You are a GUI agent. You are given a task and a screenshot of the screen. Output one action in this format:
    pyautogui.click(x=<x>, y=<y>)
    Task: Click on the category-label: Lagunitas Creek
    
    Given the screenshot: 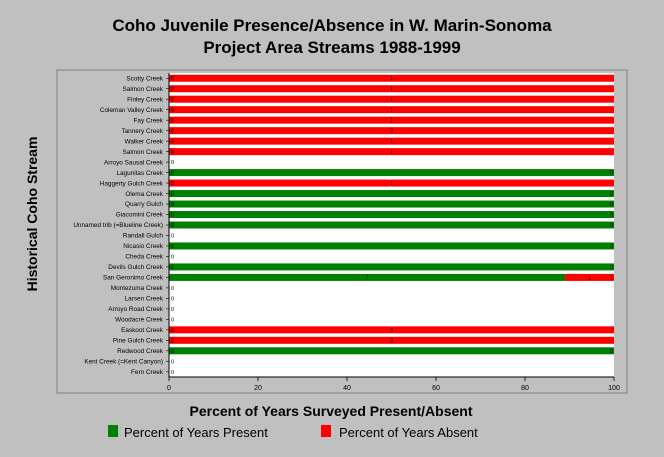 What is the action you would take?
    pyautogui.click(x=139, y=173)
    